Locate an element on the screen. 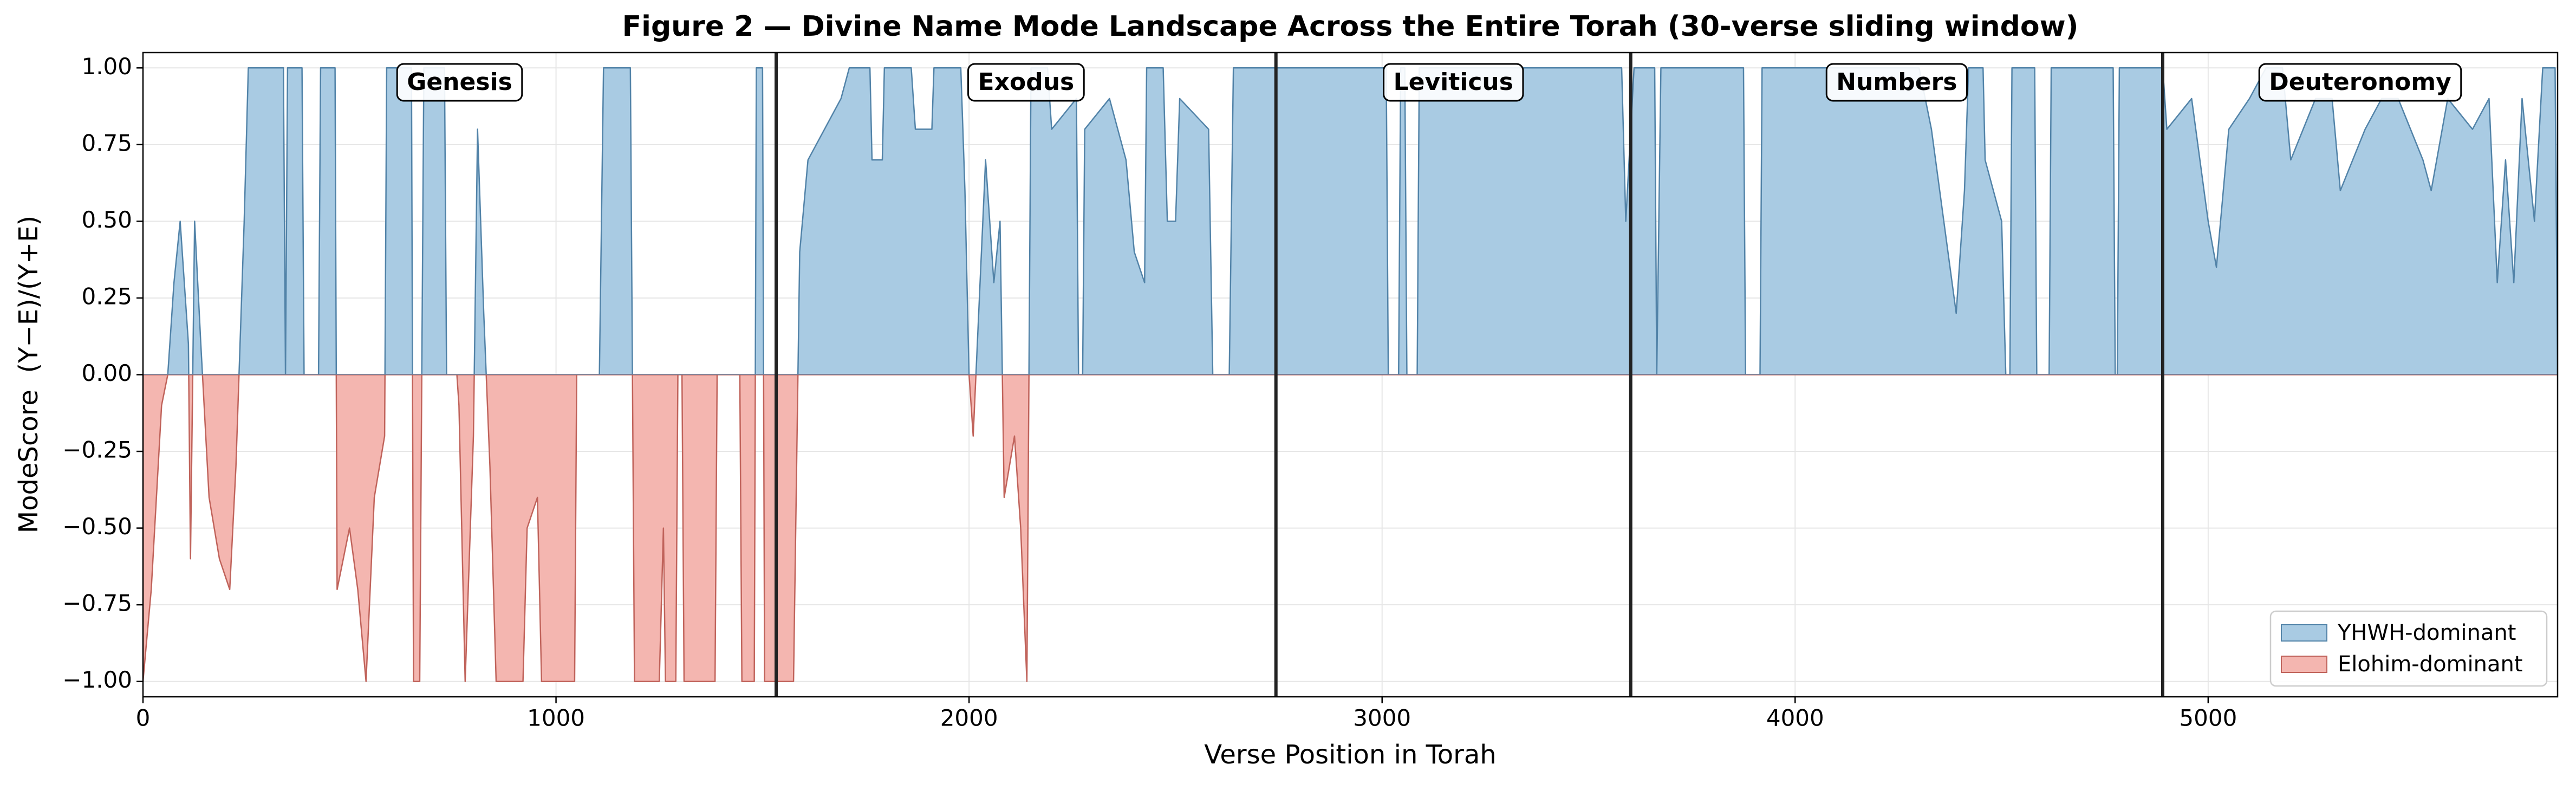 The image size is (2576, 790). y-tick-label: 0.00 is located at coordinates (106, 373).